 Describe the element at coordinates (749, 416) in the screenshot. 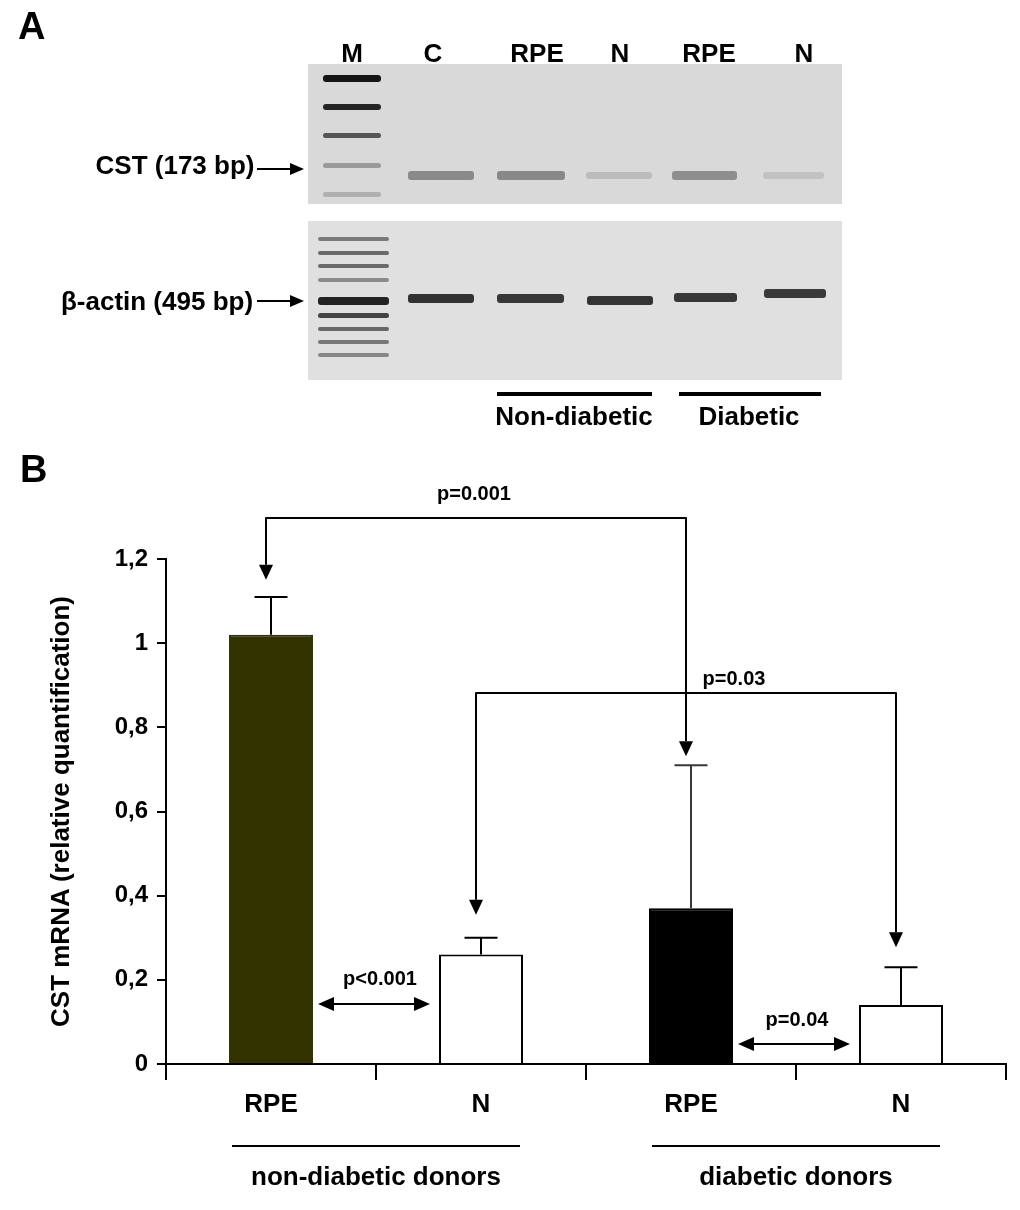

I see `text: Diabetic` at that location.